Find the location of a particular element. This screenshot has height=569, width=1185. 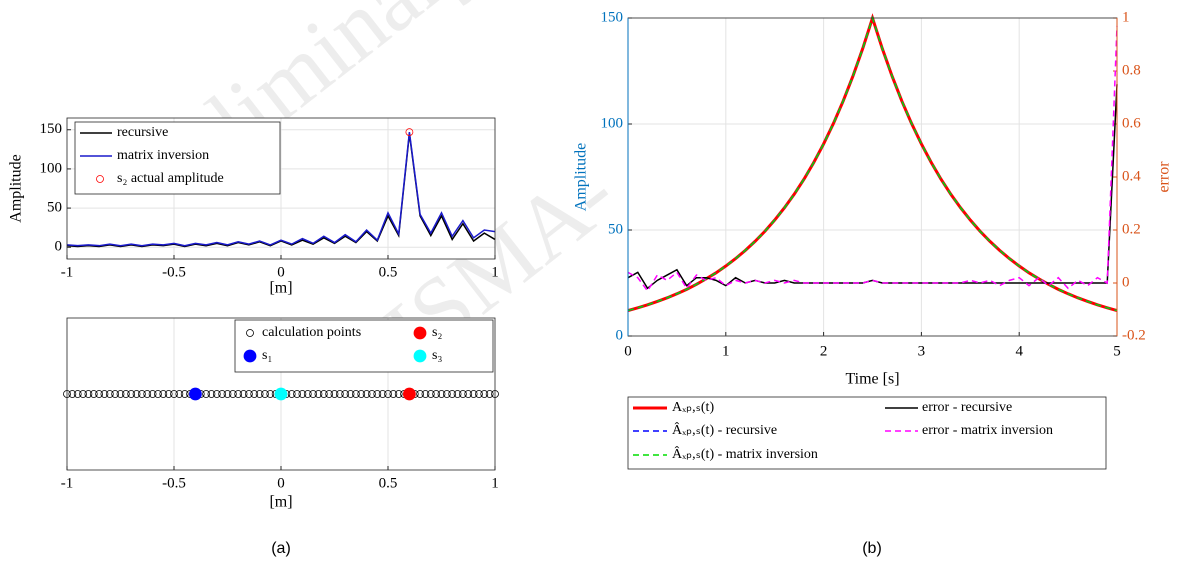

legend-label: matrix inversion is located at coordinates (163, 155).